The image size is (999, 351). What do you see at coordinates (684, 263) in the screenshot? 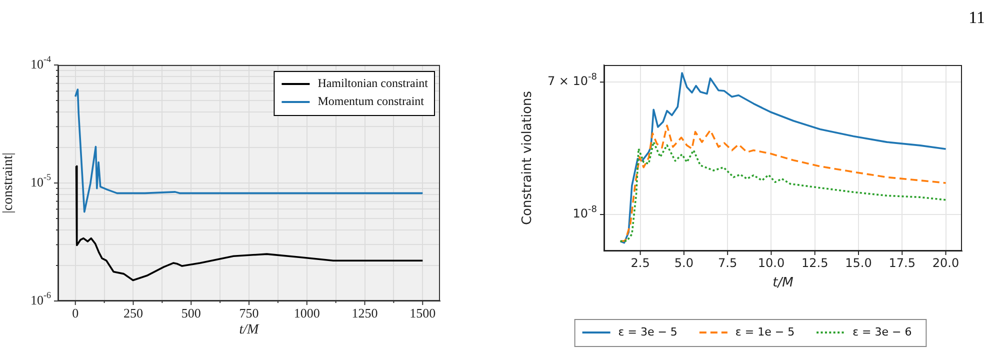
I see `x-tick-label: 5.0` at bounding box center [684, 263].